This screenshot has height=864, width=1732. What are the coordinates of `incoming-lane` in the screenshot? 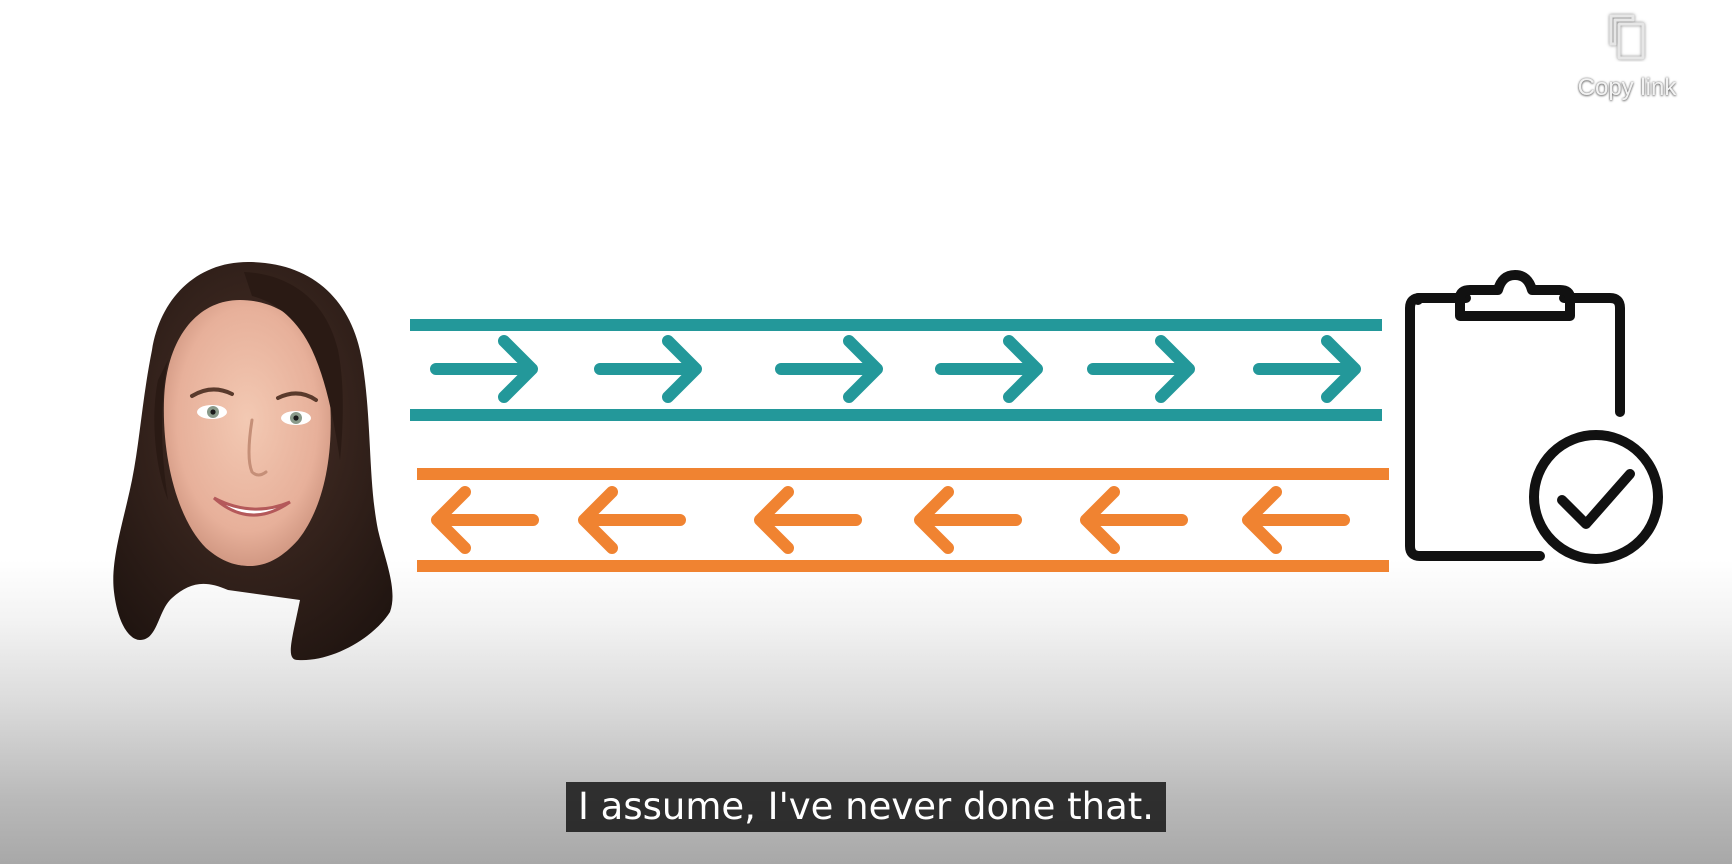 It's located at (903, 520).